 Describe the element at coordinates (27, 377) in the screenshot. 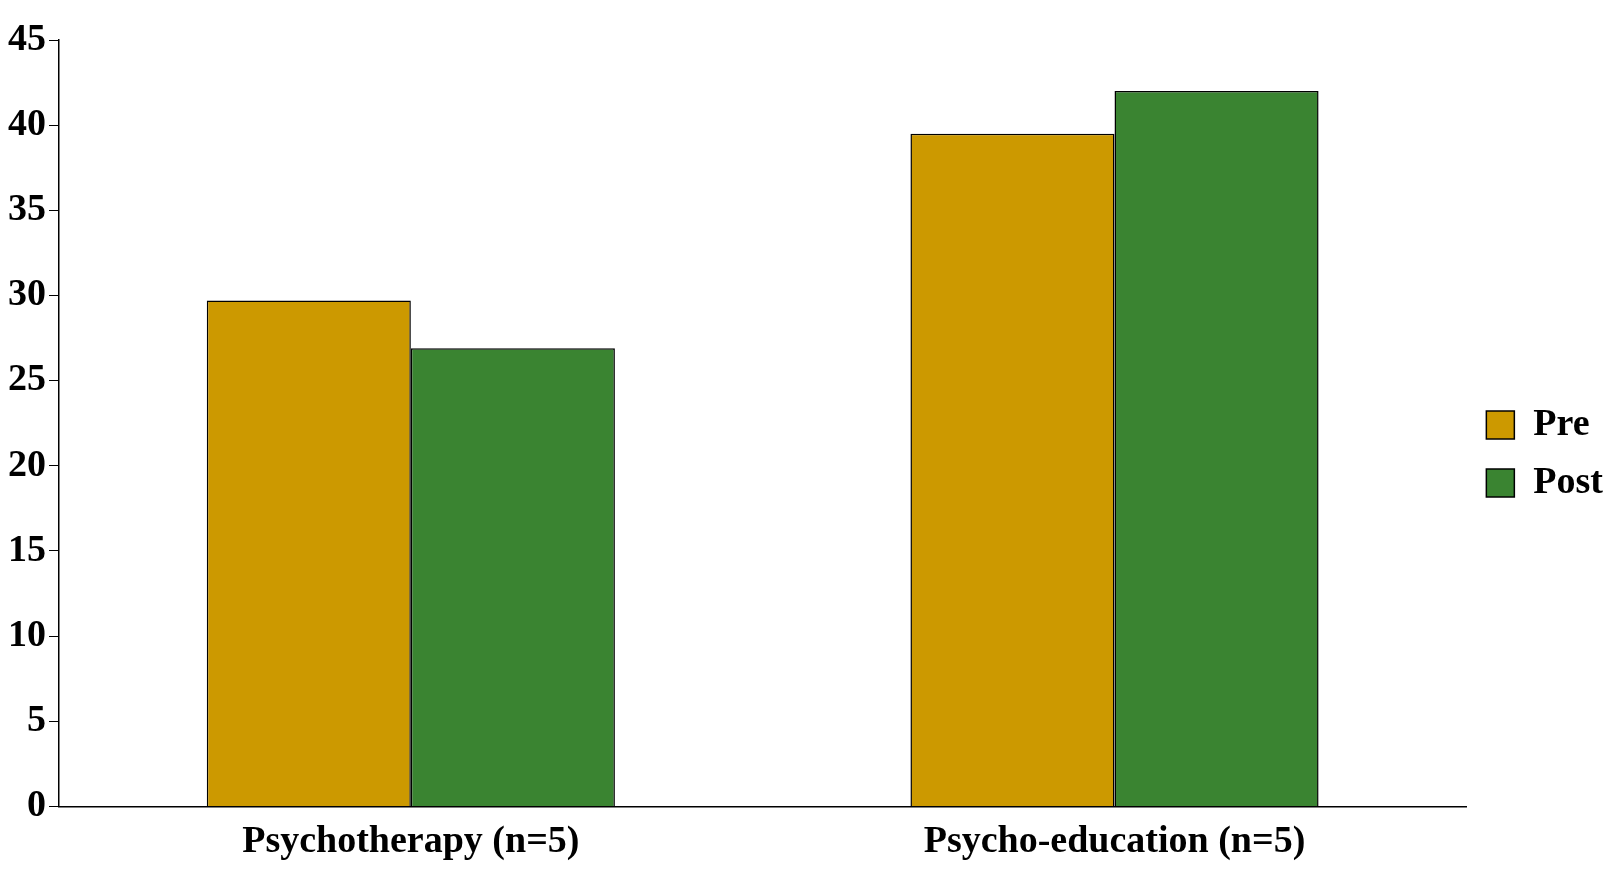

I see `y-tick-label: 25` at that location.